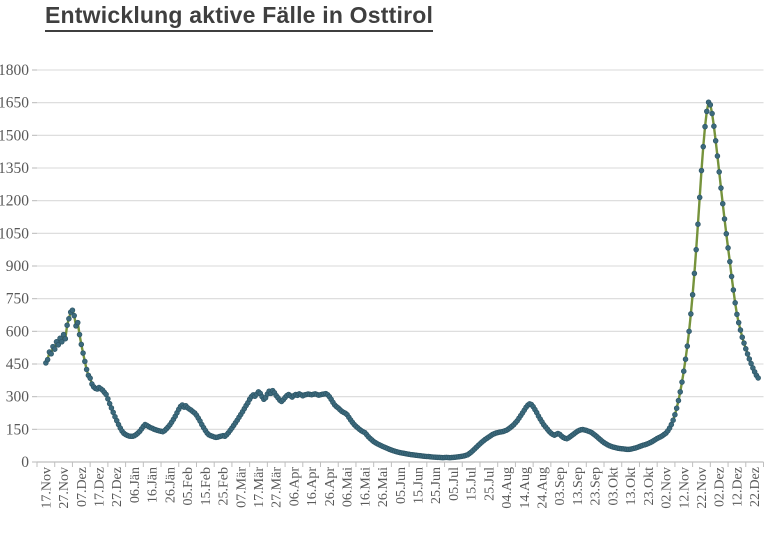 The width and height of the screenshot is (768, 533). What do you see at coordinates (170, 485) in the screenshot?
I see `x-tick-label: 26.Jän` at bounding box center [170, 485].